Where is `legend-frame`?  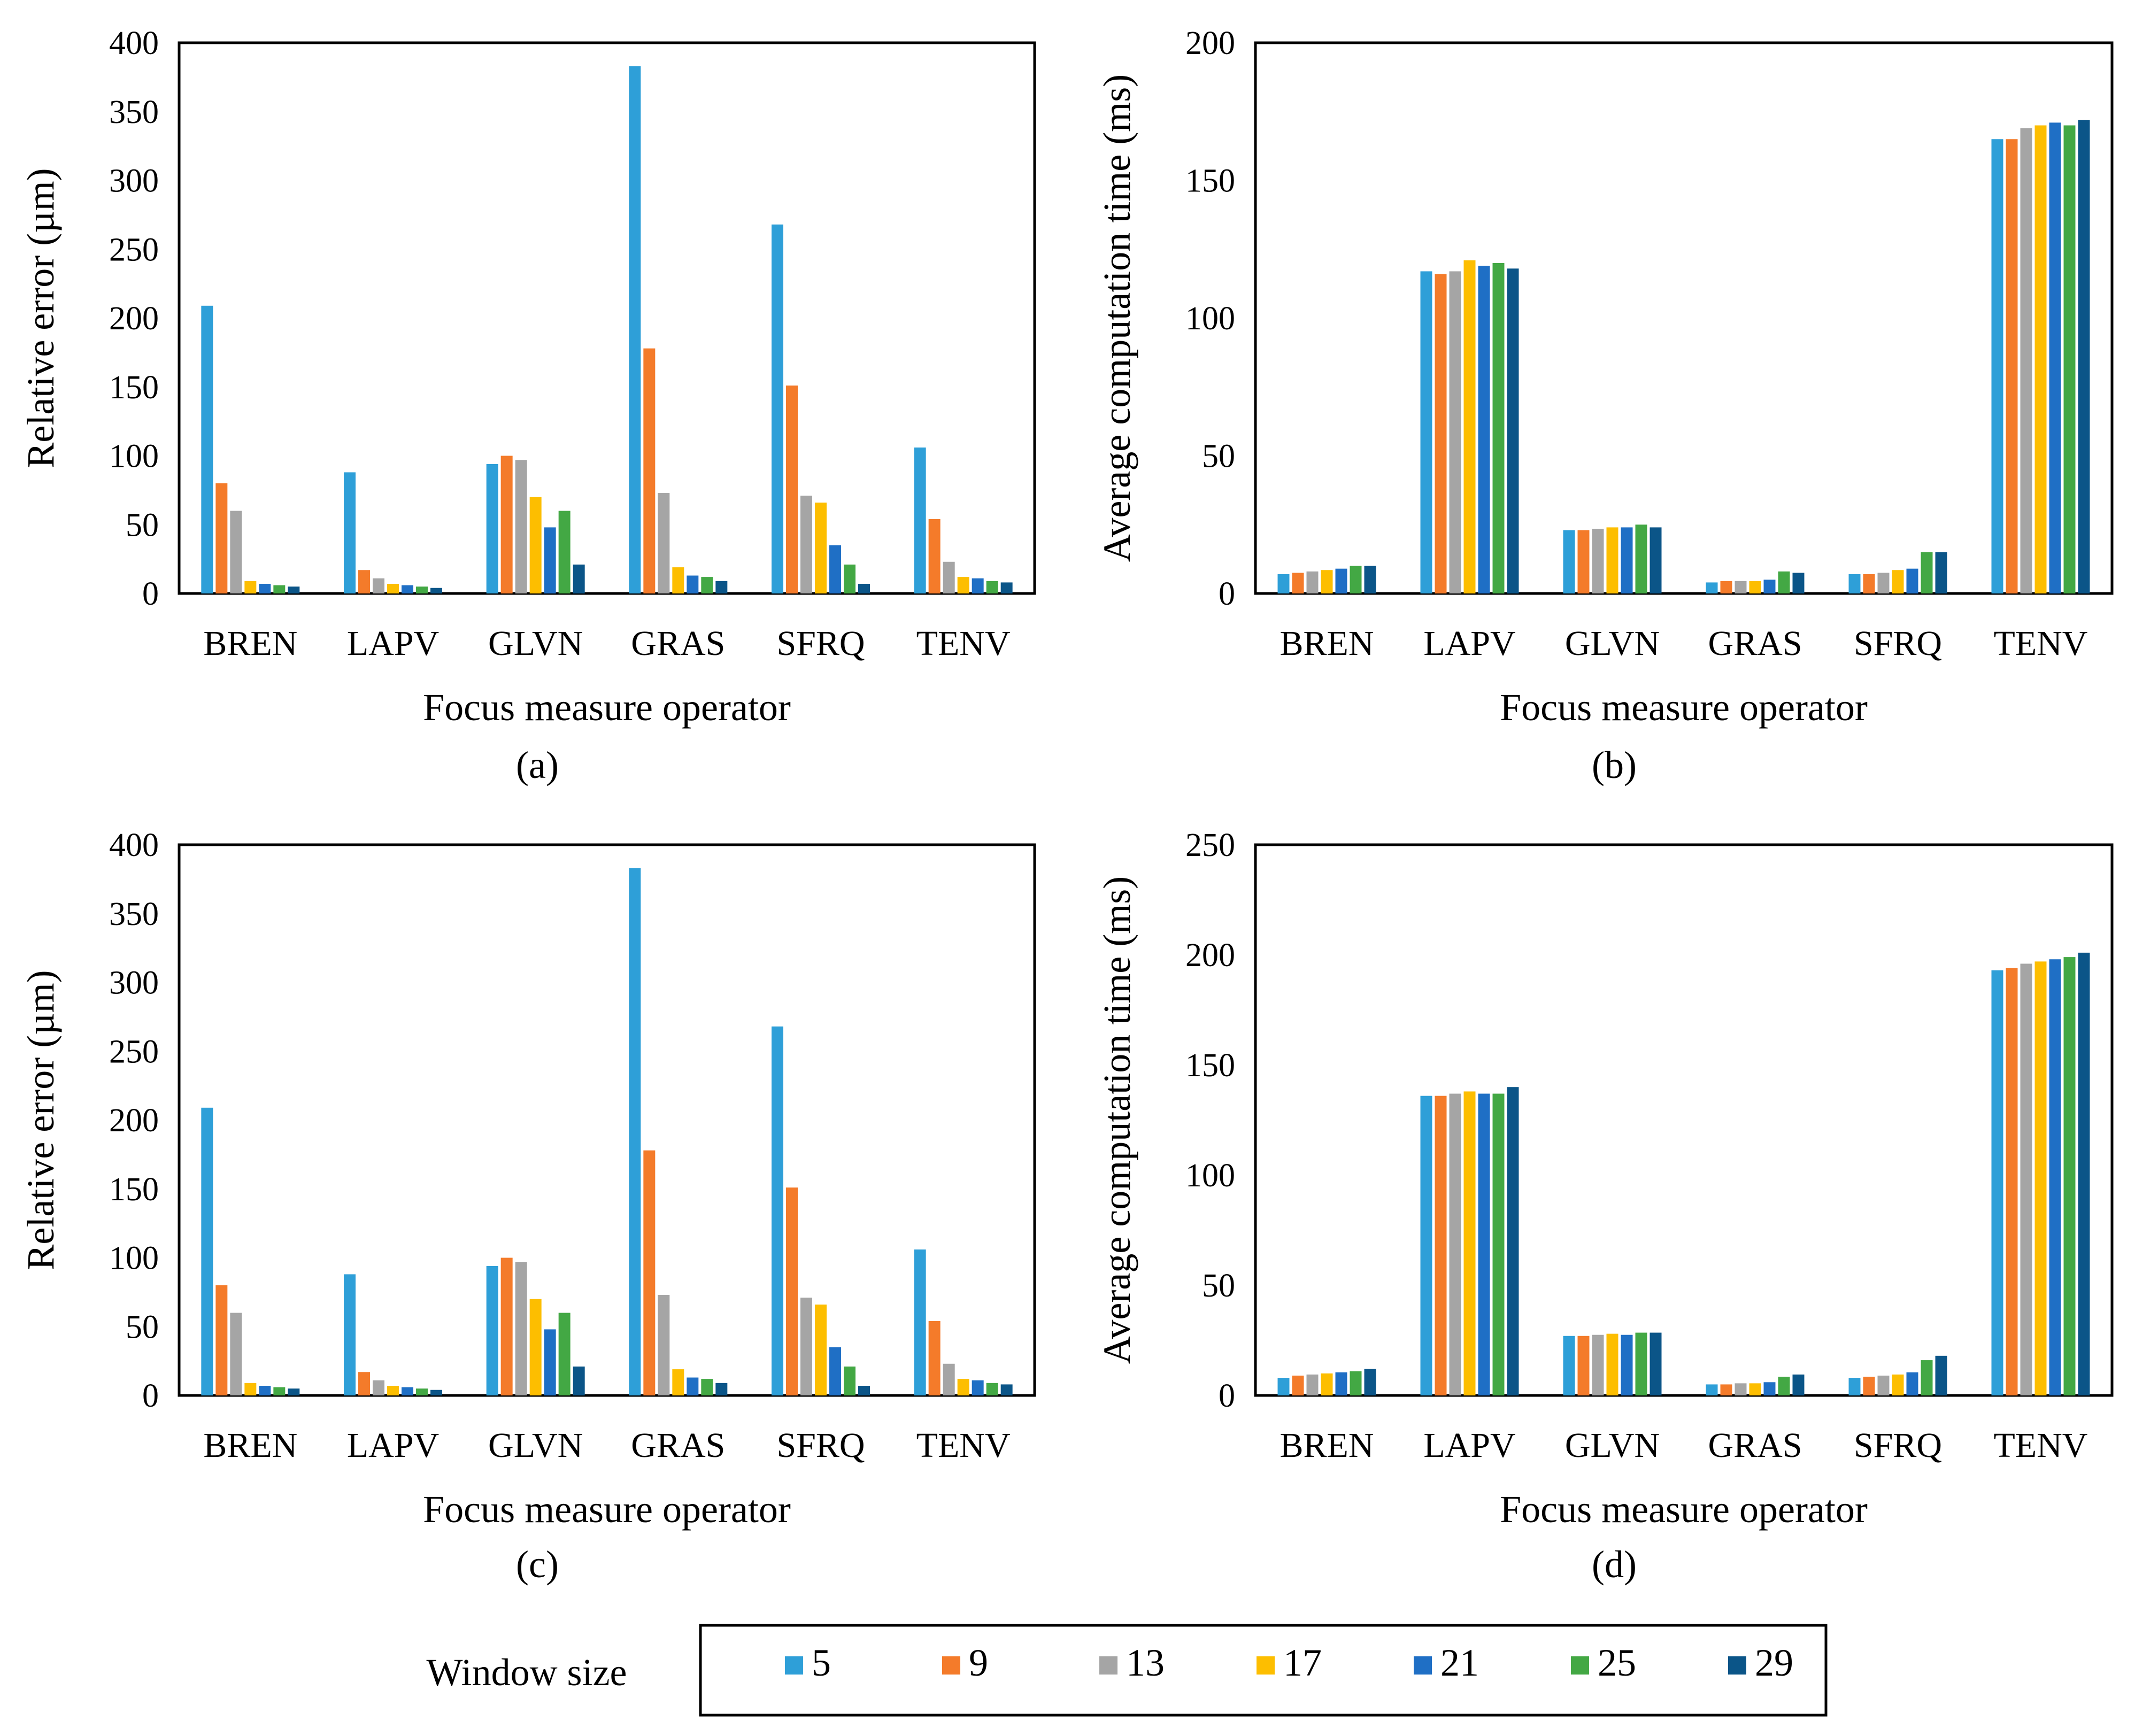
legend-frame is located at coordinates (1263, 1670).